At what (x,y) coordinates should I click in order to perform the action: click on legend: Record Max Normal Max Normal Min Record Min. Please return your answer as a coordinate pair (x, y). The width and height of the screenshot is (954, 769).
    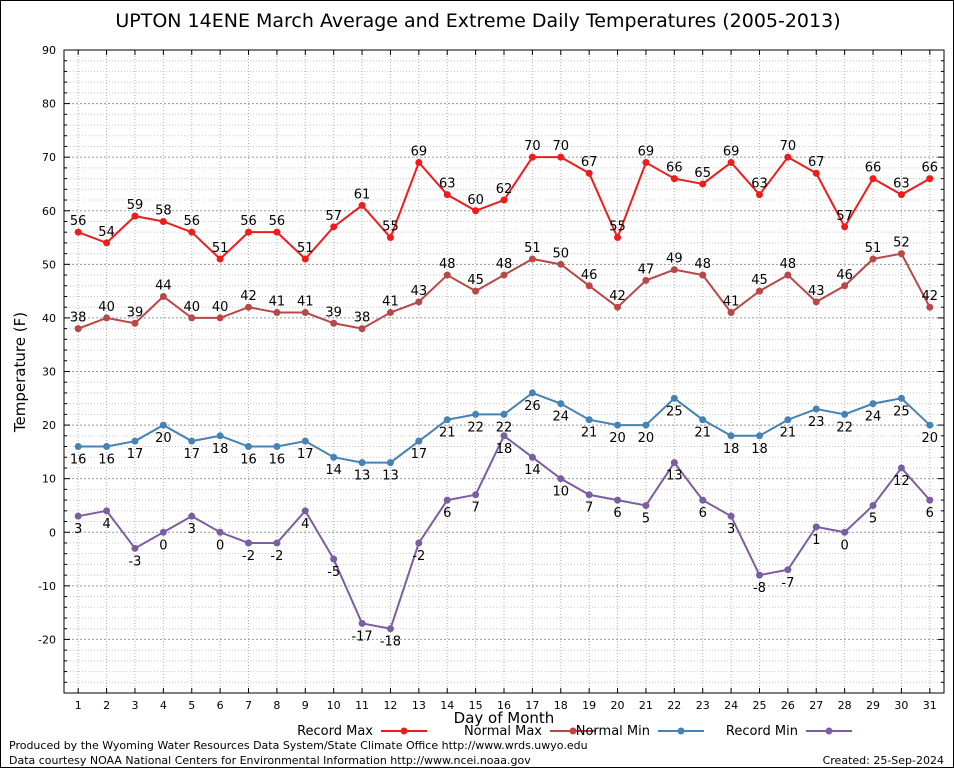
    Looking at the image, I should click on (574, 731).